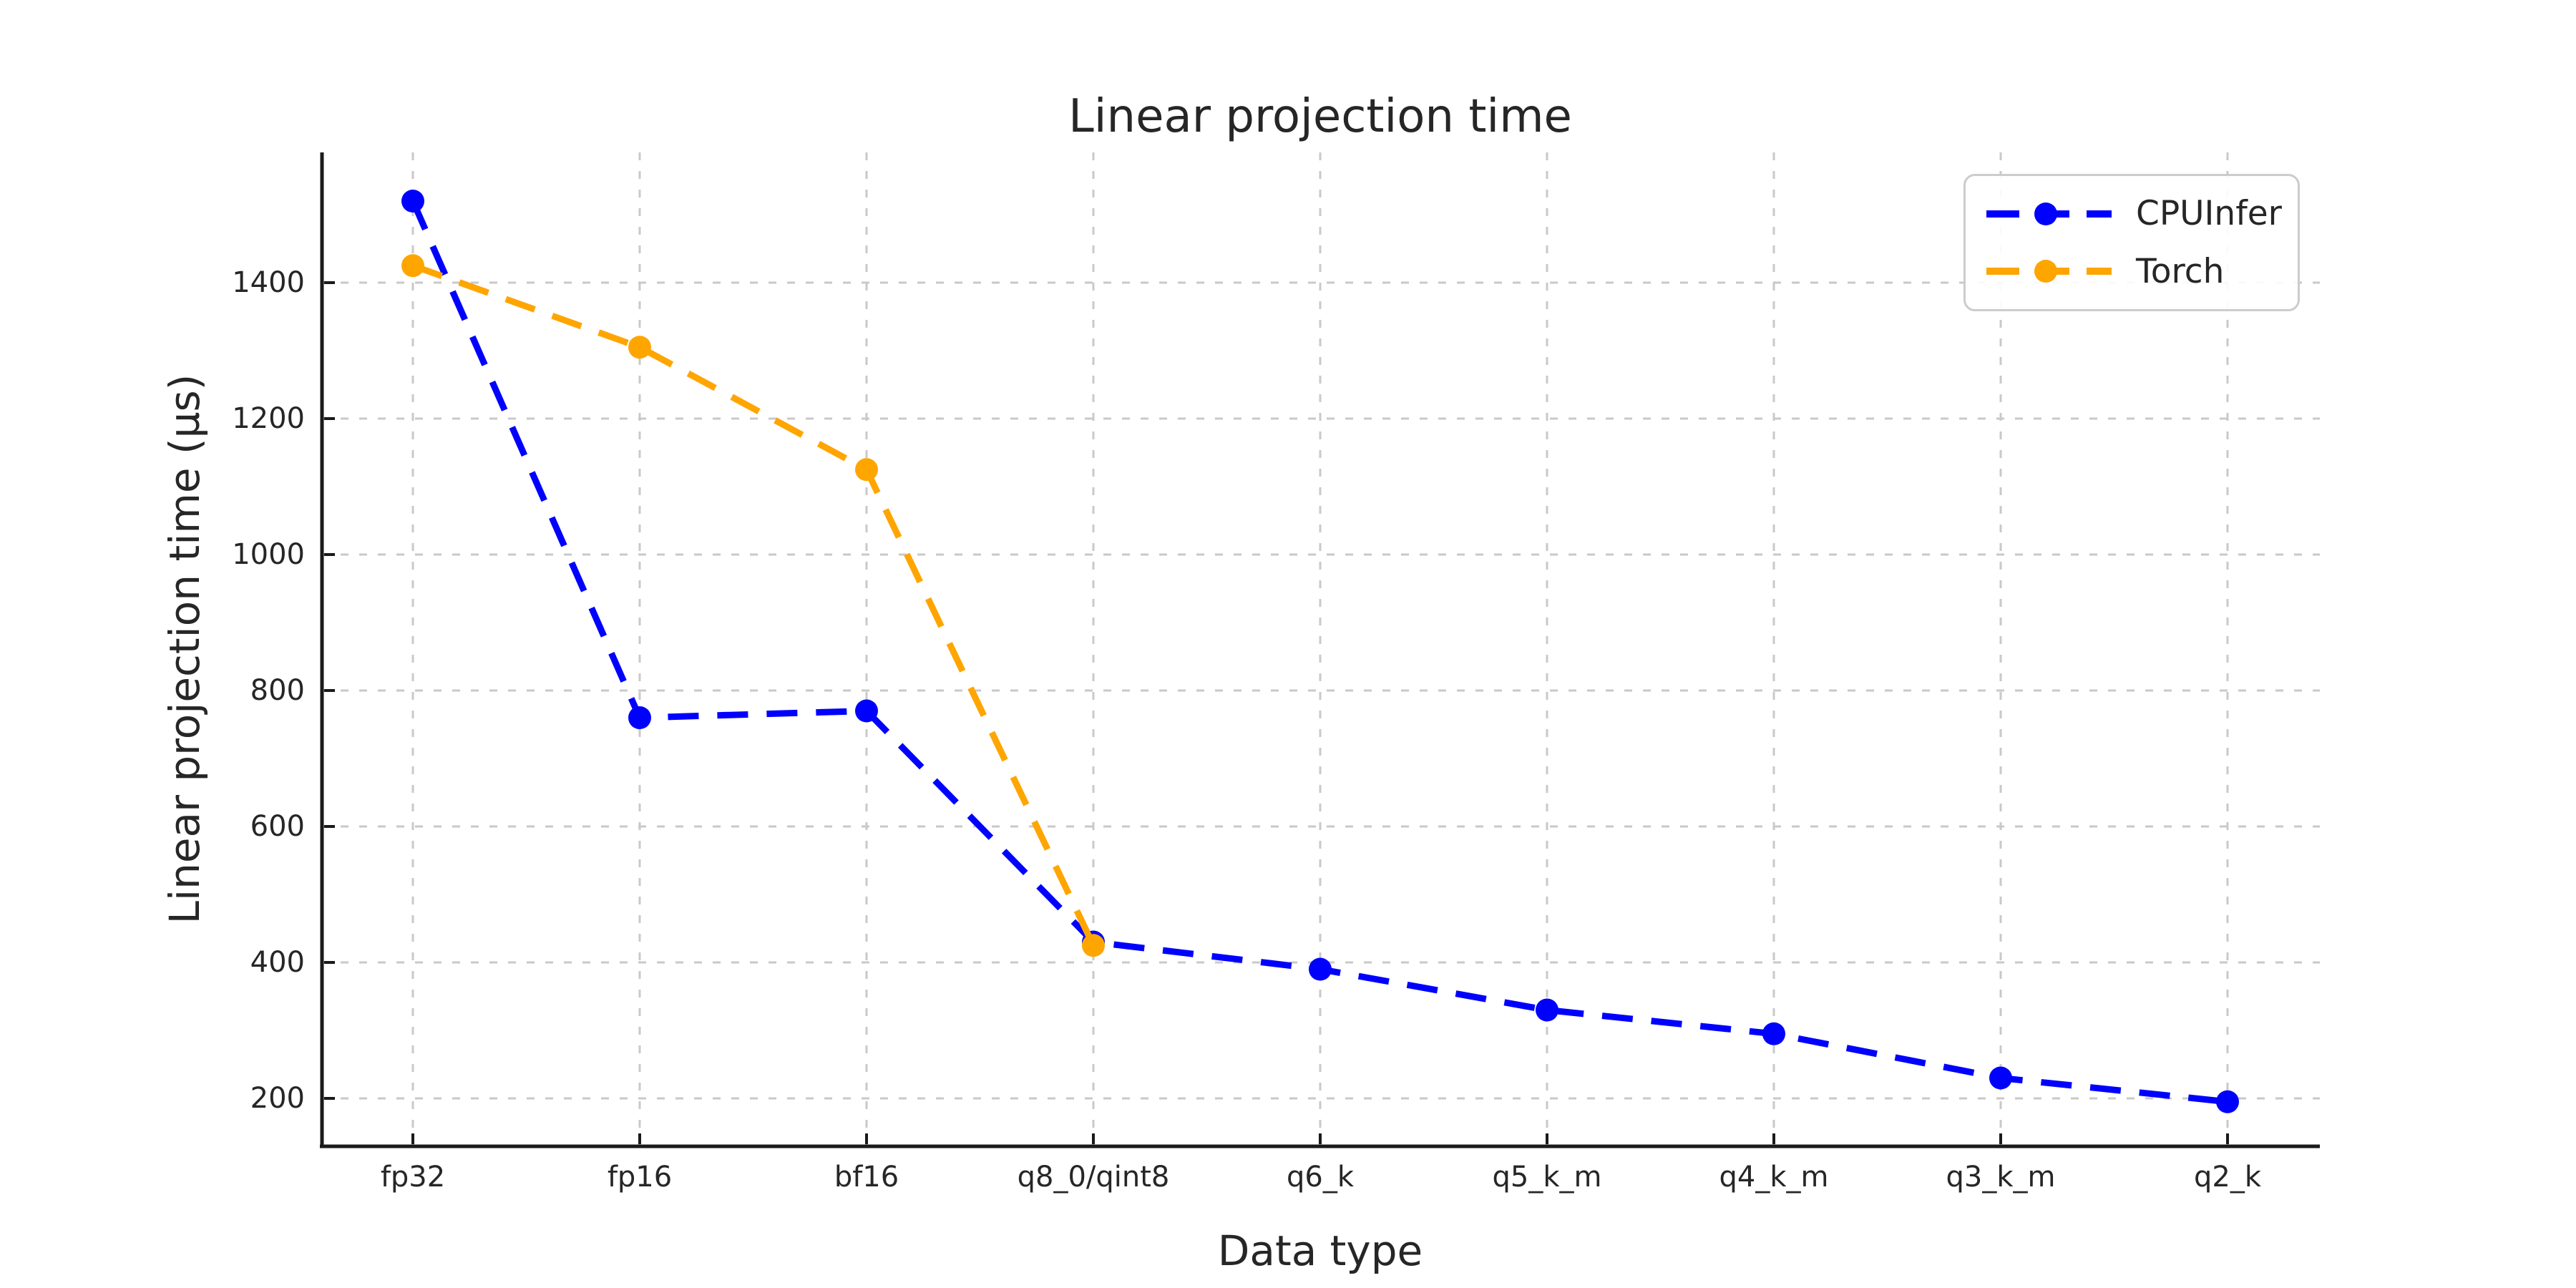 The width and height of the screenshot is (2576, 1288). I want to click on y-tick-label: 1200, so click(268, 418).